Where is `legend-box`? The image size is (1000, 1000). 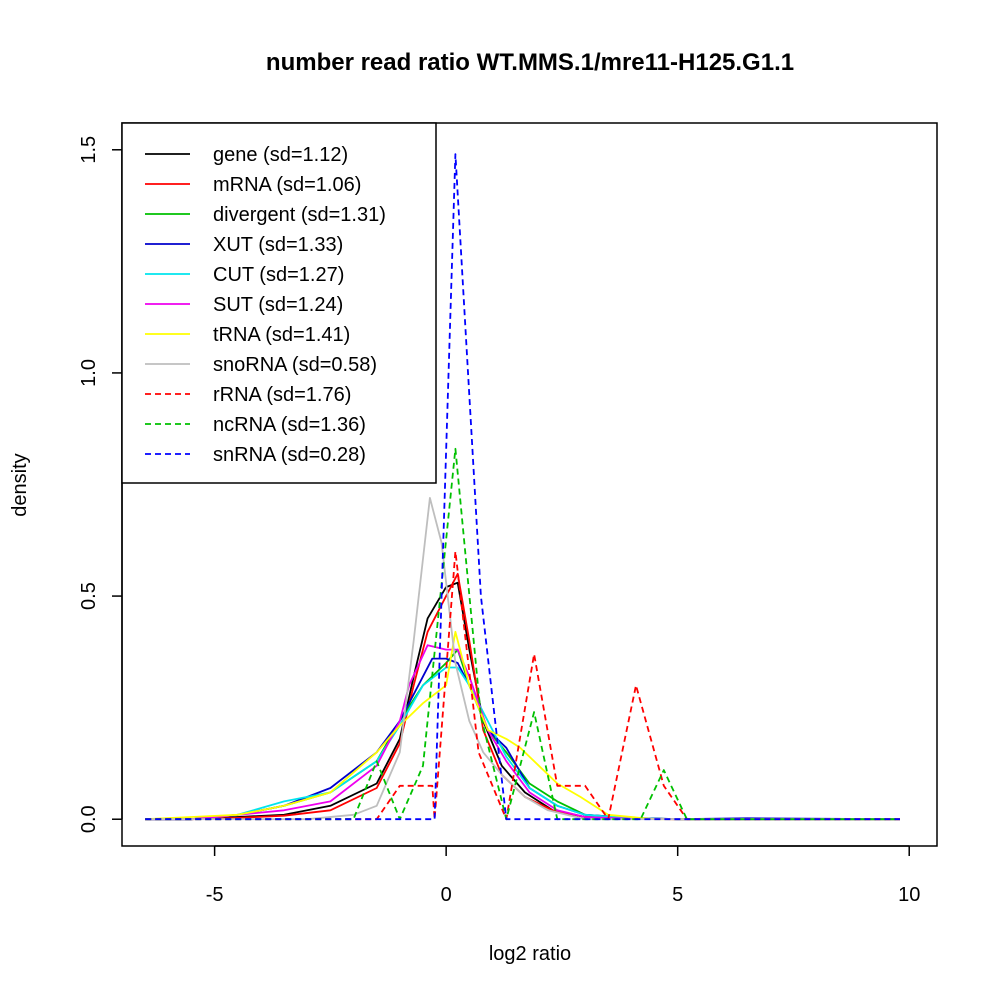
legend-box is located at coordinates (279, 303).